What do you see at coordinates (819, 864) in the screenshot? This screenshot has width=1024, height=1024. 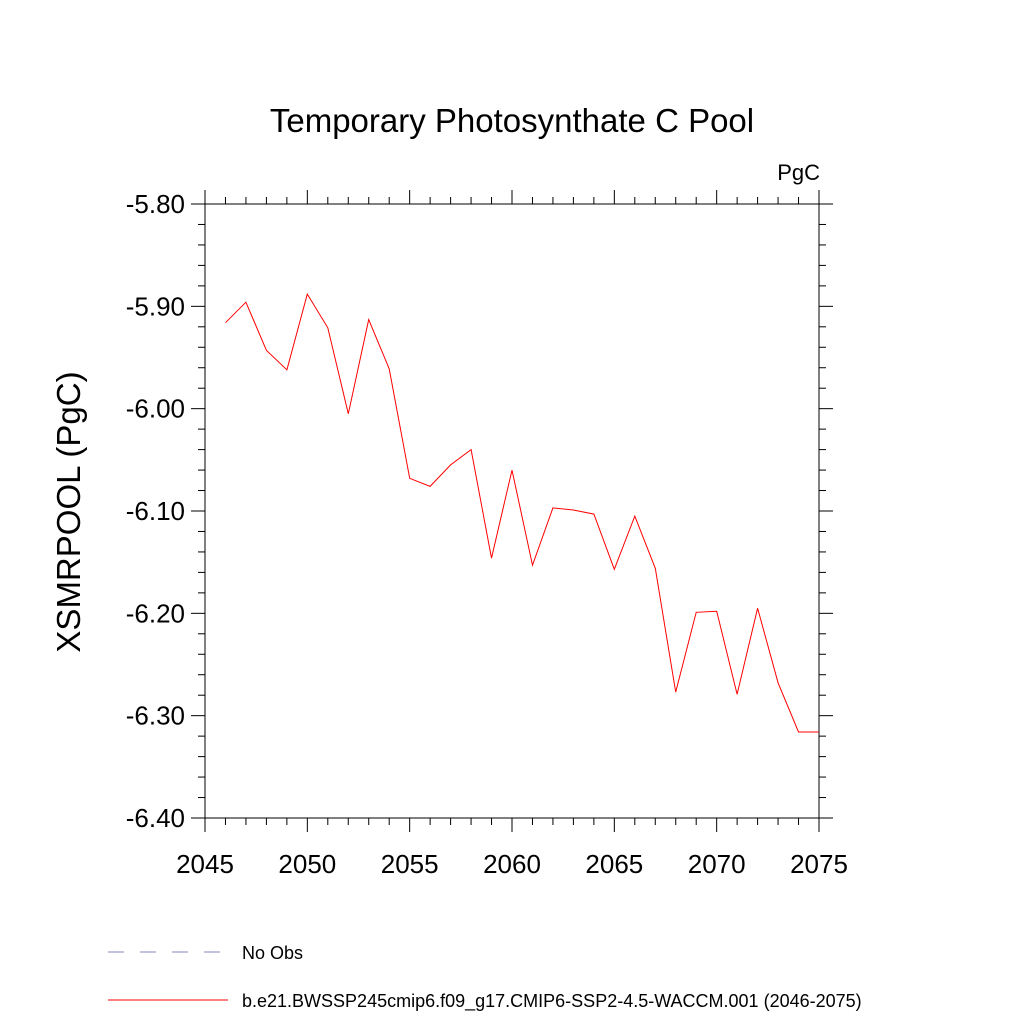 I see `x-tick-label: 2075` at bounding box center [819, 864].